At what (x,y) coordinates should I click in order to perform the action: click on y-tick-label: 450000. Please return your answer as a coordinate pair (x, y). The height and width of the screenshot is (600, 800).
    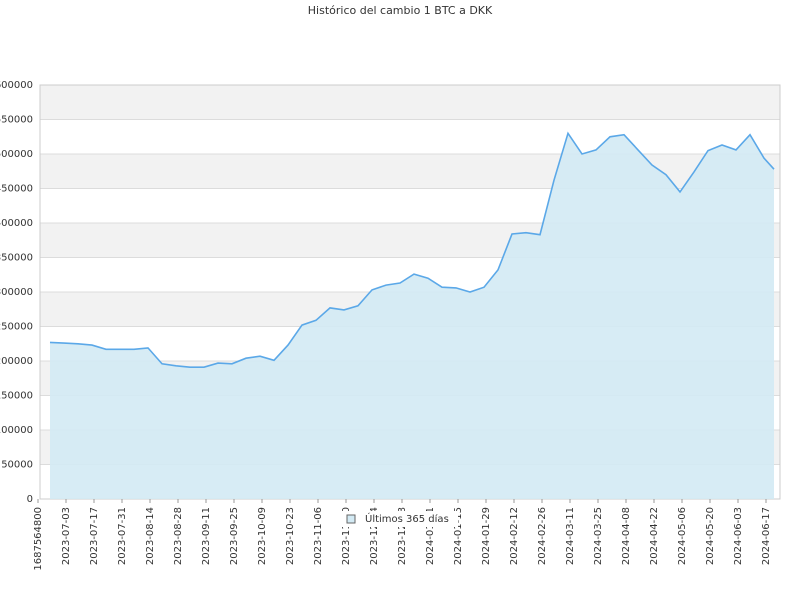
    Looking at the image, I should click on (16, 189).